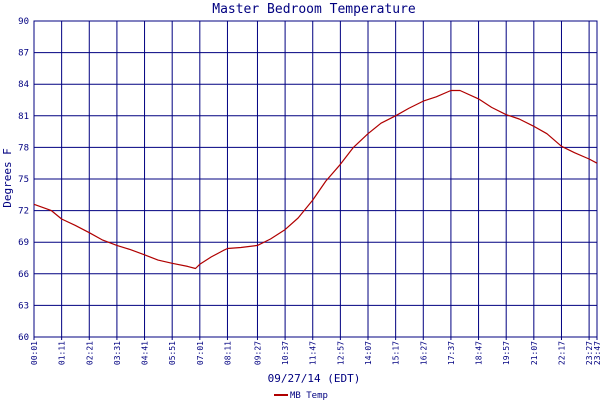  Describe the element at coordinates (200, 353) in the screenshot. I see `x-tick-label: 07:01` at that location.